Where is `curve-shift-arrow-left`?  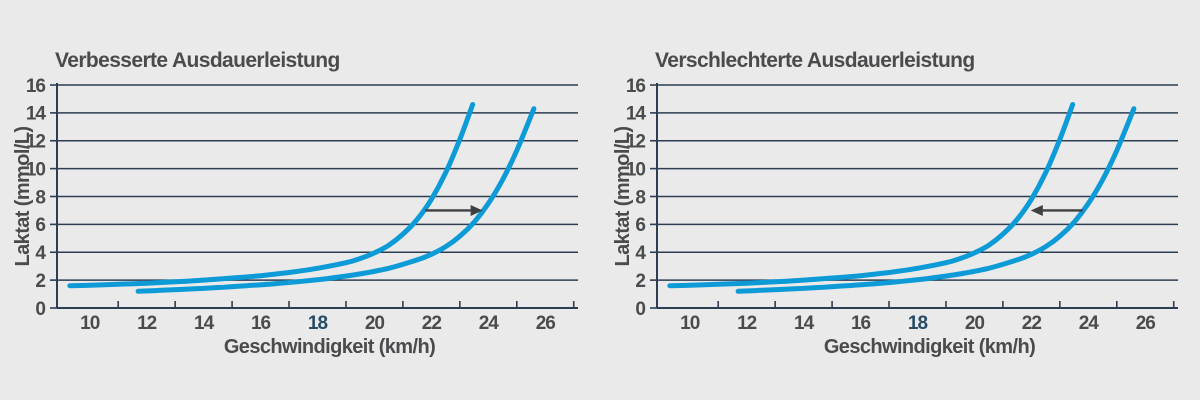 curve-shift-arrow-left is located at coordinates (1056, 210).